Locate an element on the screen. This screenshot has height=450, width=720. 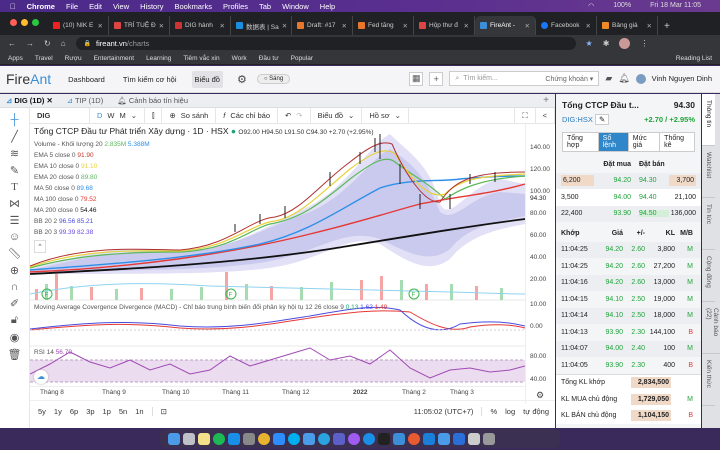
user-avatar is located at coordinates (640, 78).